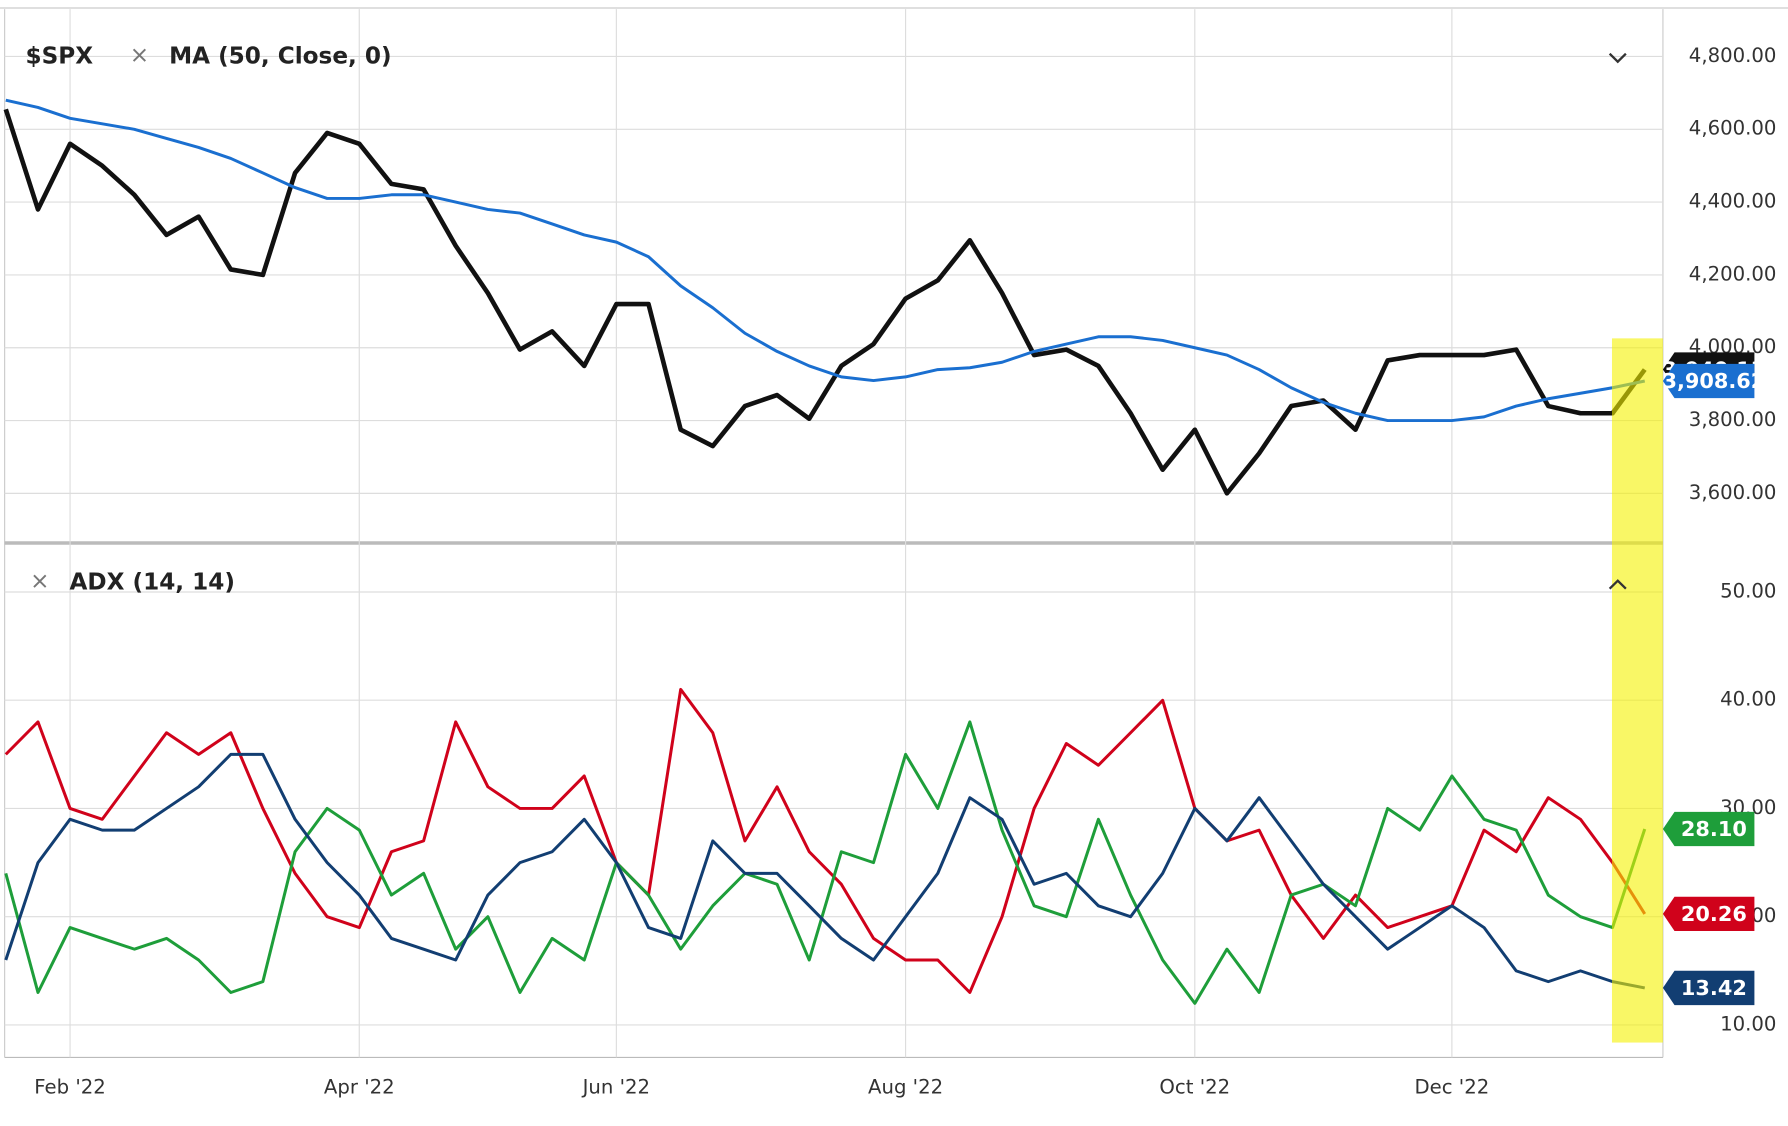 This screenshot has height=1126, width=1788. I want to click on legend-ma: MA (50, Close, 0), so click(280, 57).